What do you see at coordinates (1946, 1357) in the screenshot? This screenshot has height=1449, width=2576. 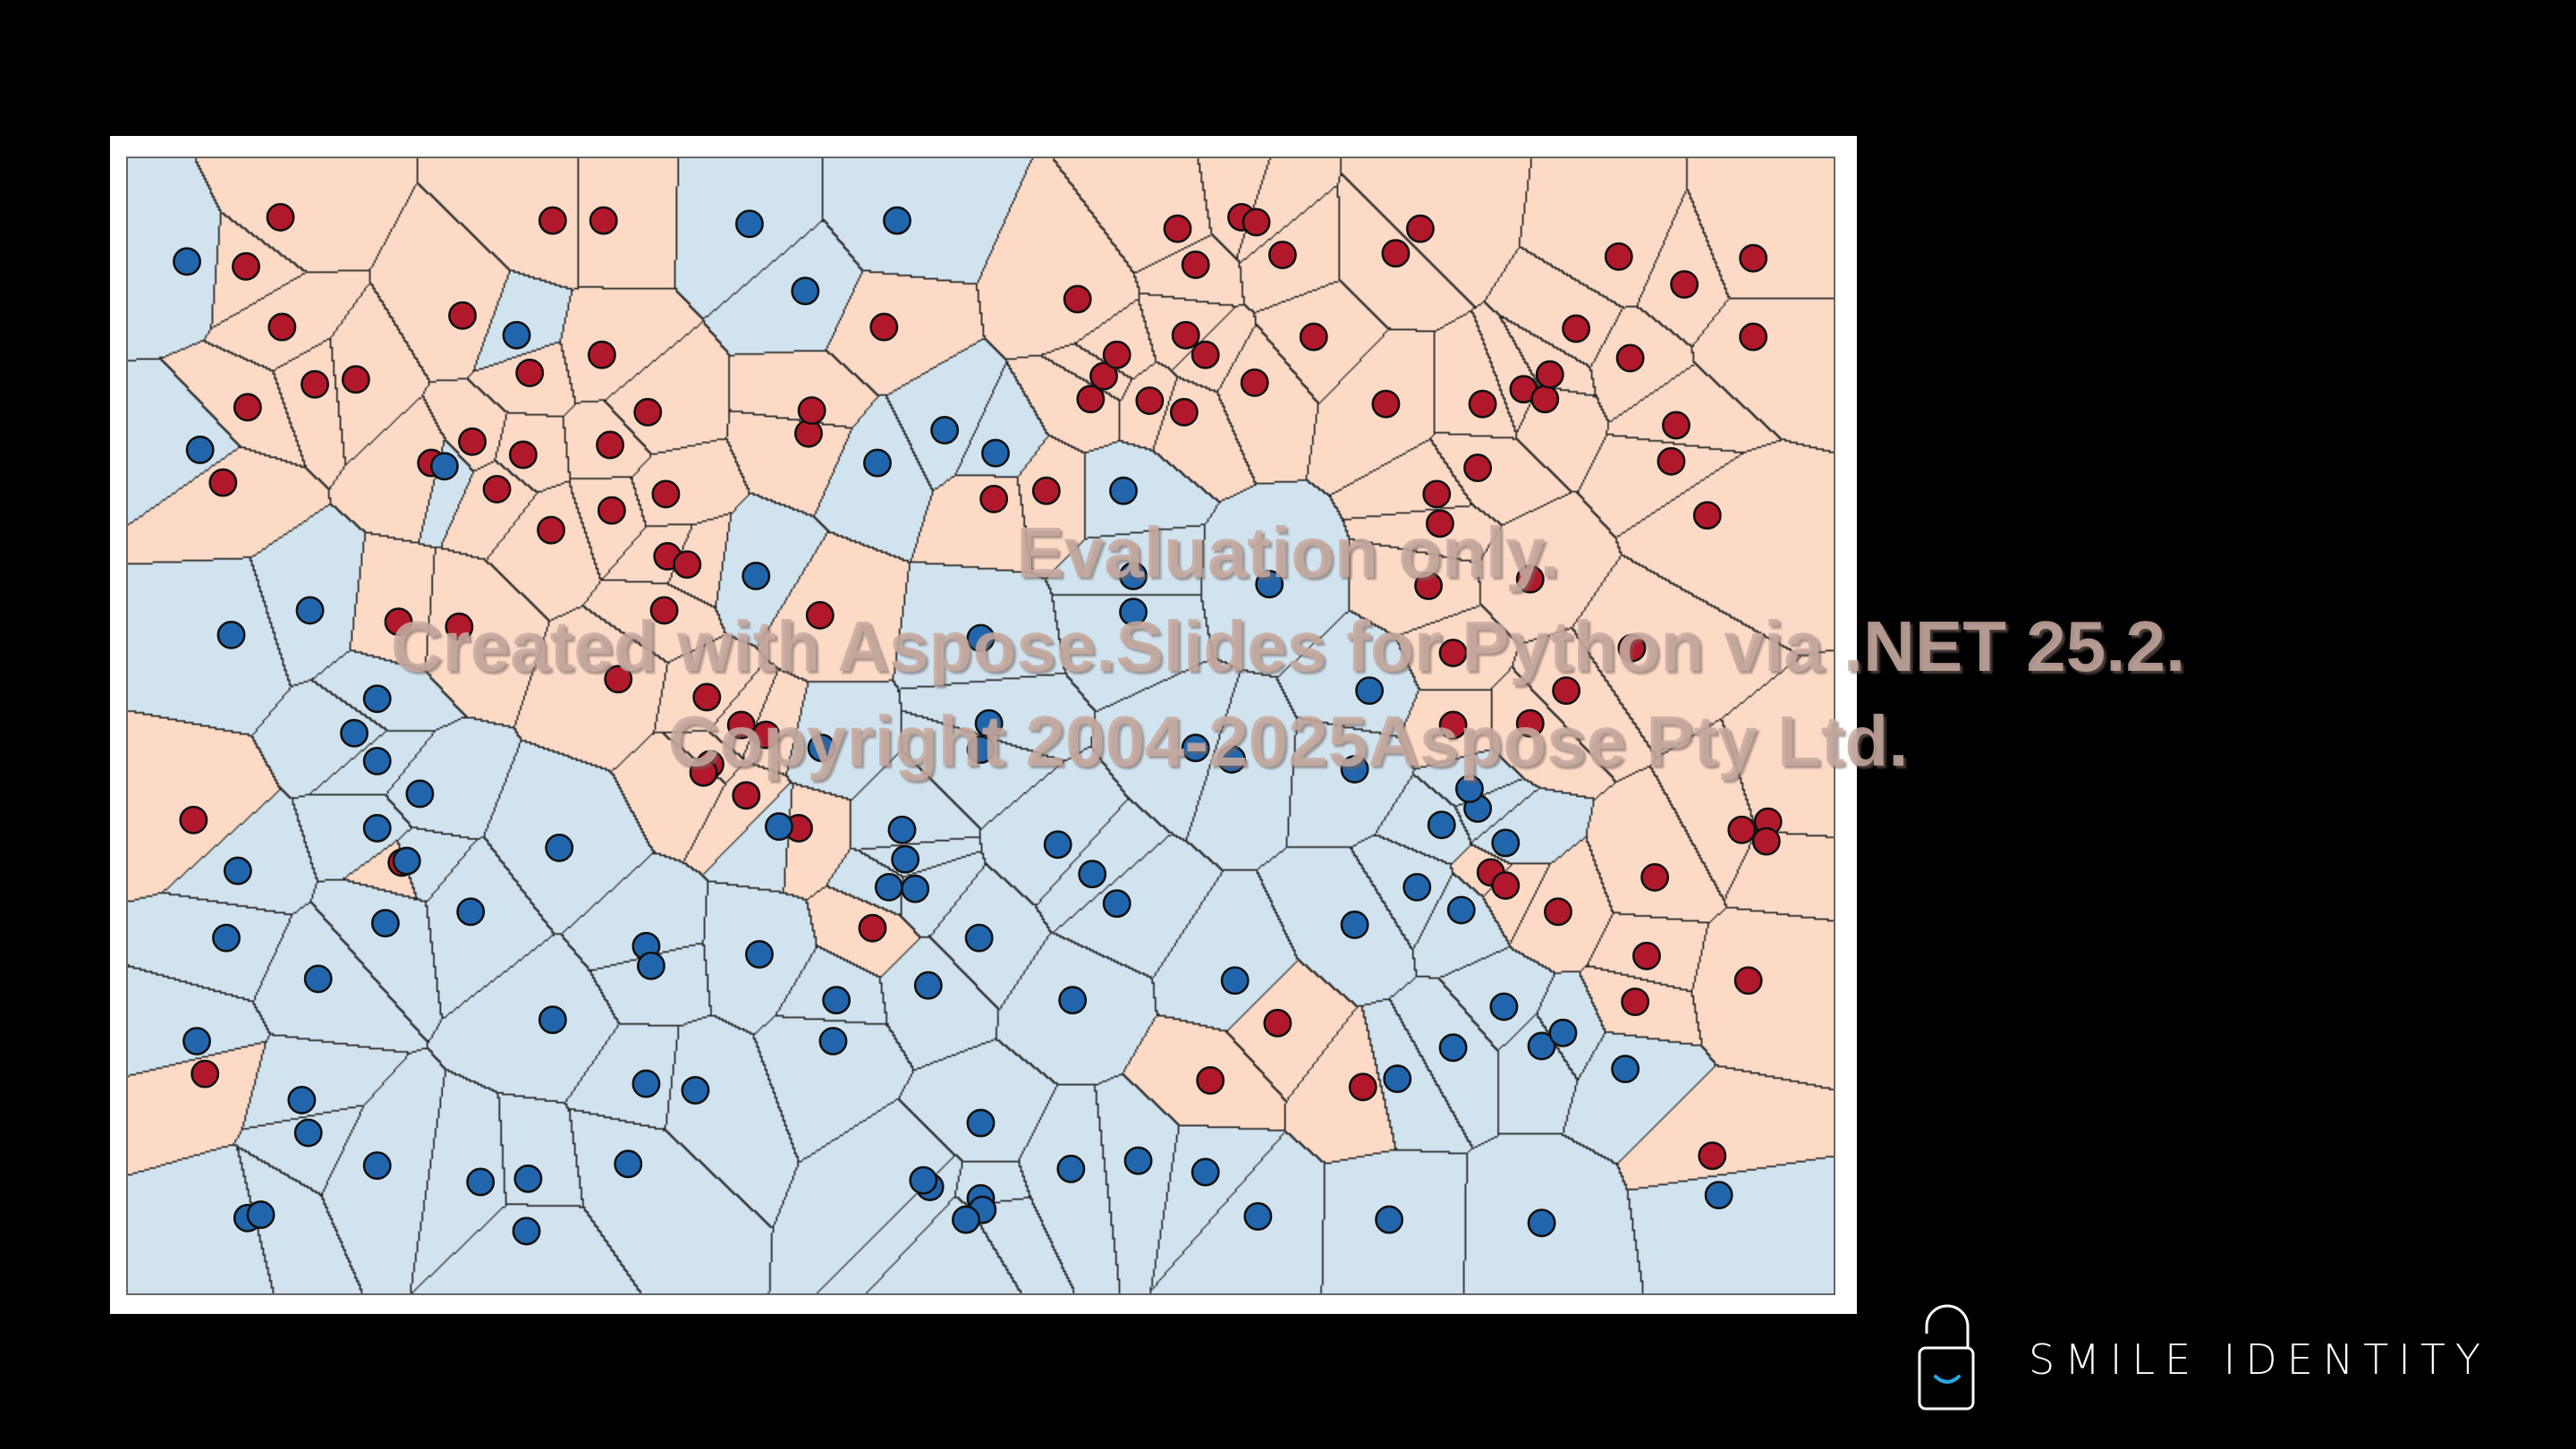 I see `padlock-smile-icon` at bounding box center [1946, 1357].